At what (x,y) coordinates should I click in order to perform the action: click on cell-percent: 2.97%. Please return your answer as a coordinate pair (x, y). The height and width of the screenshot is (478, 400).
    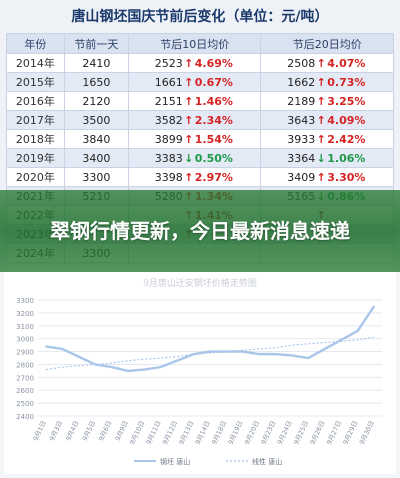
    Looking at the image, I should click on (213, 177).